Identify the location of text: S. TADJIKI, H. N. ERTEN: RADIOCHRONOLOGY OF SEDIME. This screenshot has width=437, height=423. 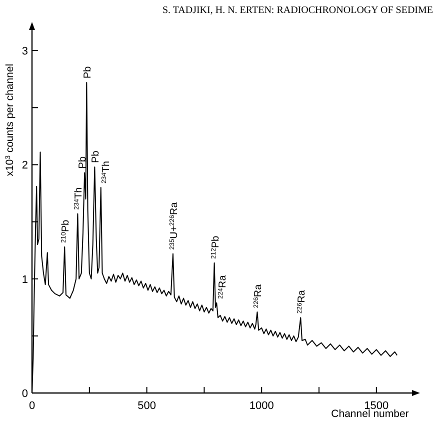
(297, 10).